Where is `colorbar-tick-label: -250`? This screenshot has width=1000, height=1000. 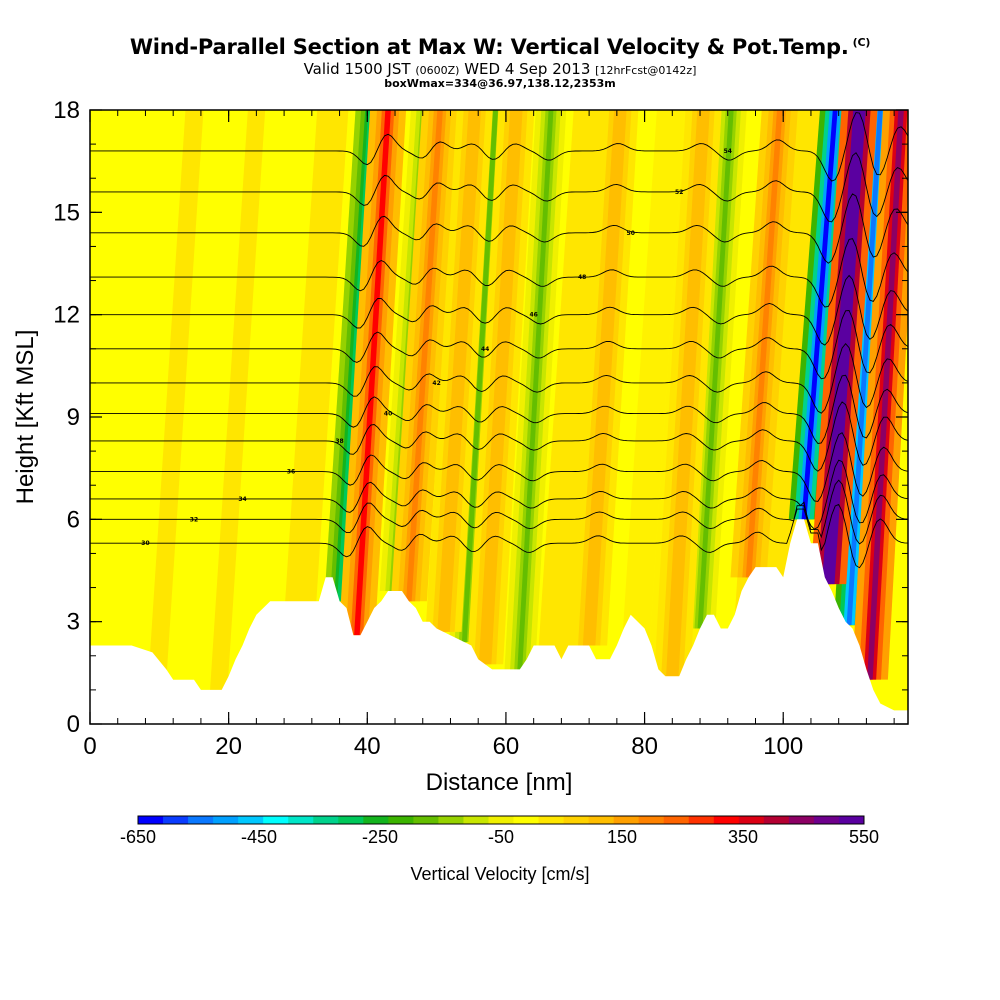 colorbar-tick-label: -250 is located at coordinates (380, 837).